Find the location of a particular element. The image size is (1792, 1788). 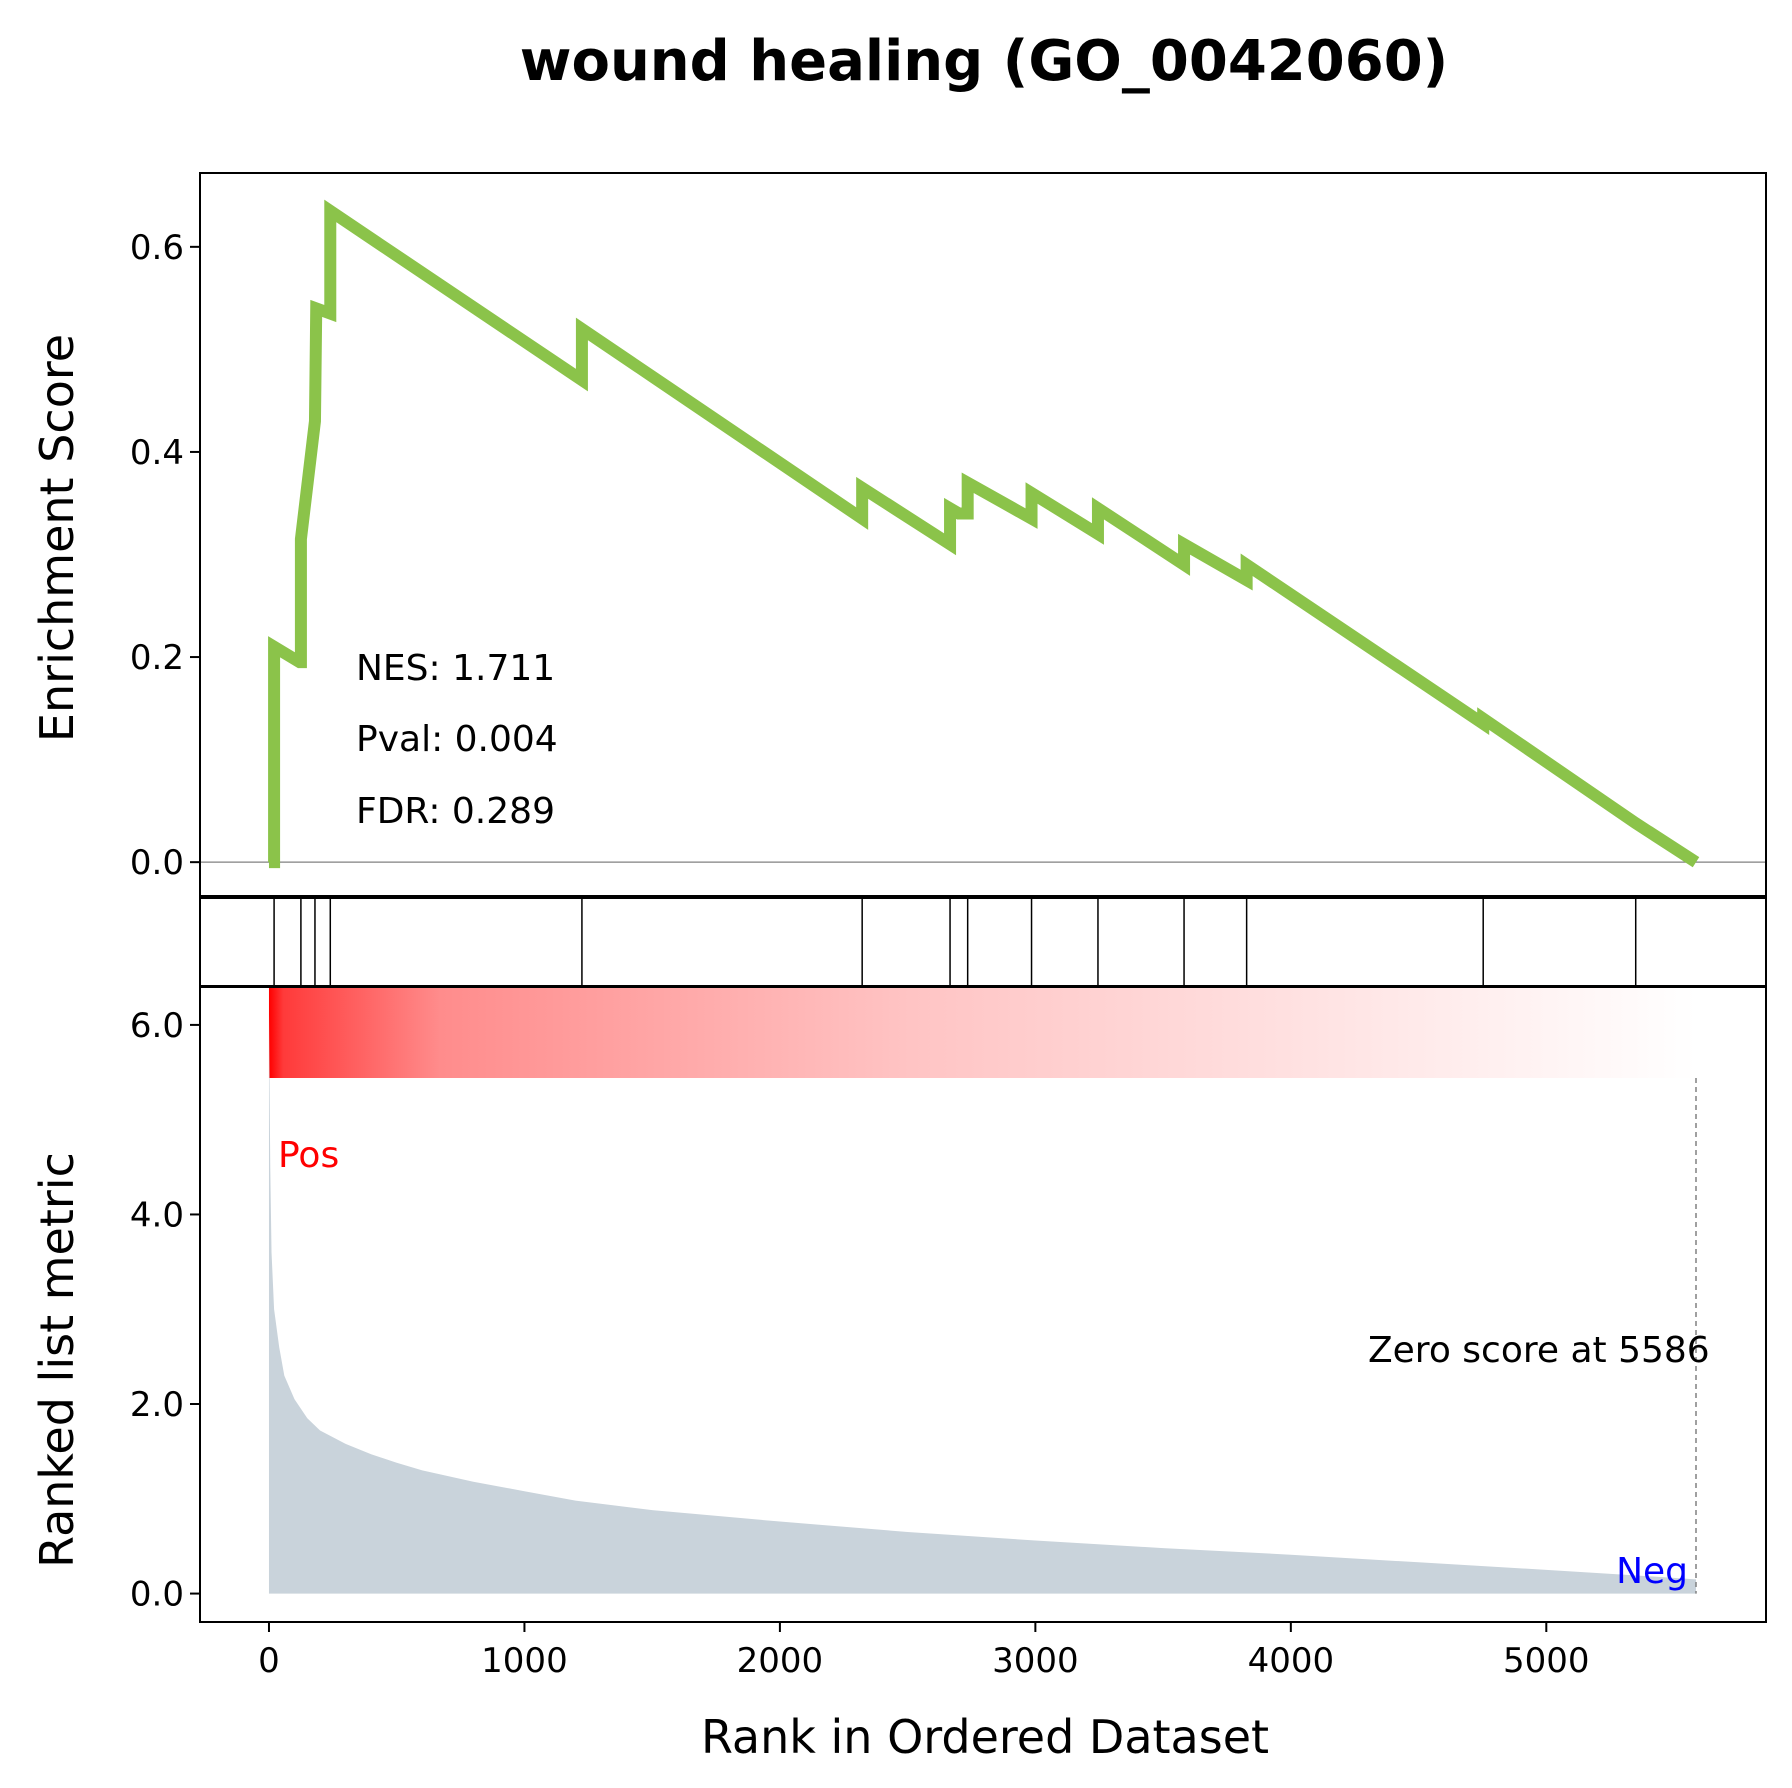

metric-axis-label: Ranked list metric is located at coordinates (57, 1360).